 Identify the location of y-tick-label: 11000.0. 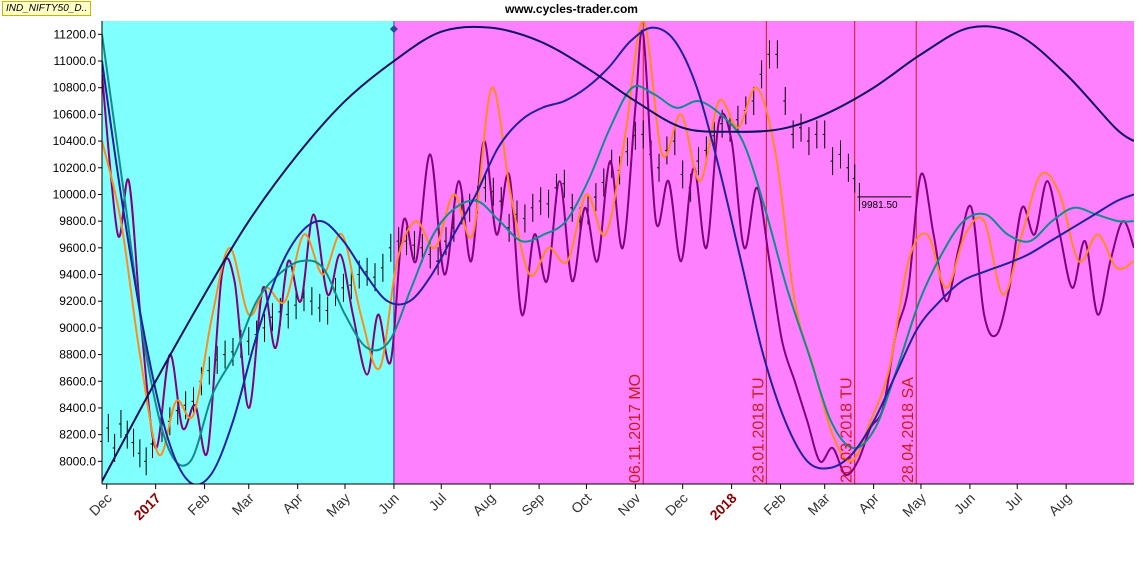
(75, 61).